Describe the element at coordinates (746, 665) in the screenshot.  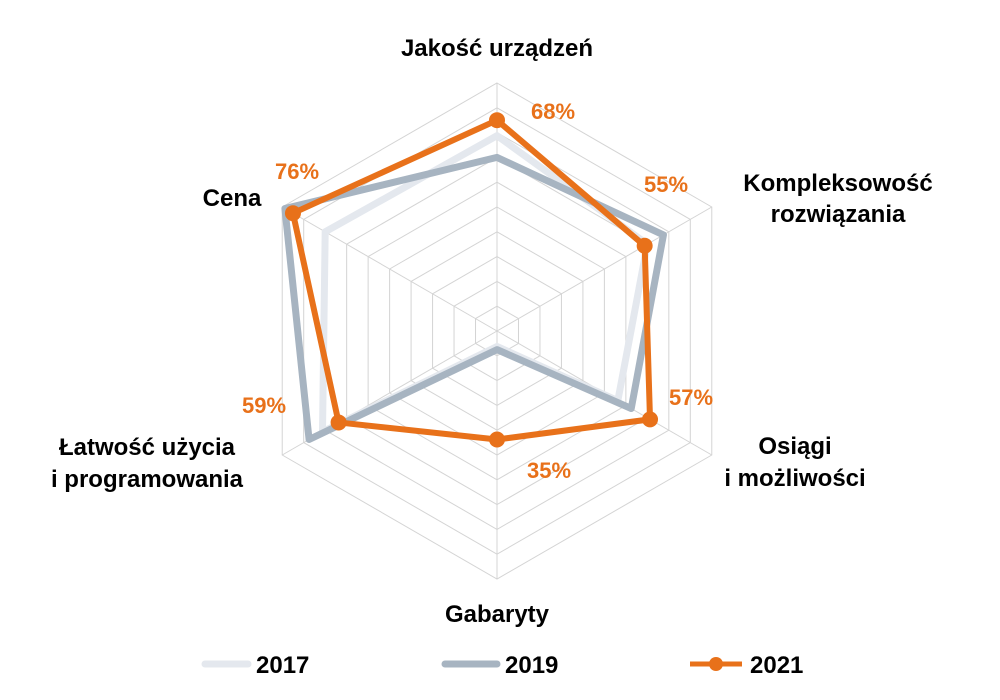
I see `legend-item-2021: 2021` at that location.